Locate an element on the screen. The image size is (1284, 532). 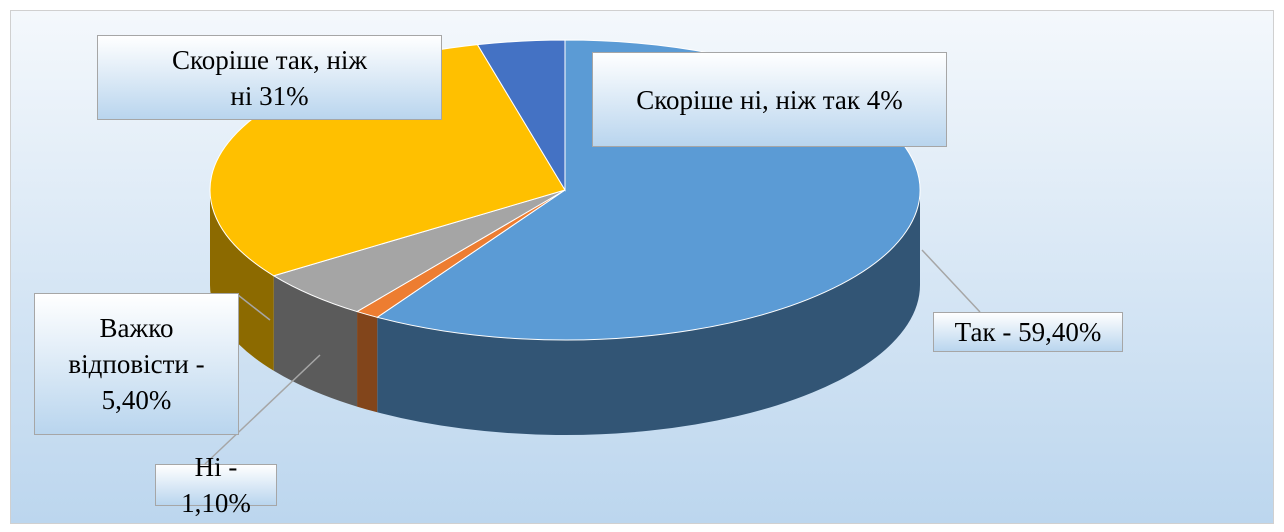
data-label: Так - 59,40% is located at coordinates (1028, 332).